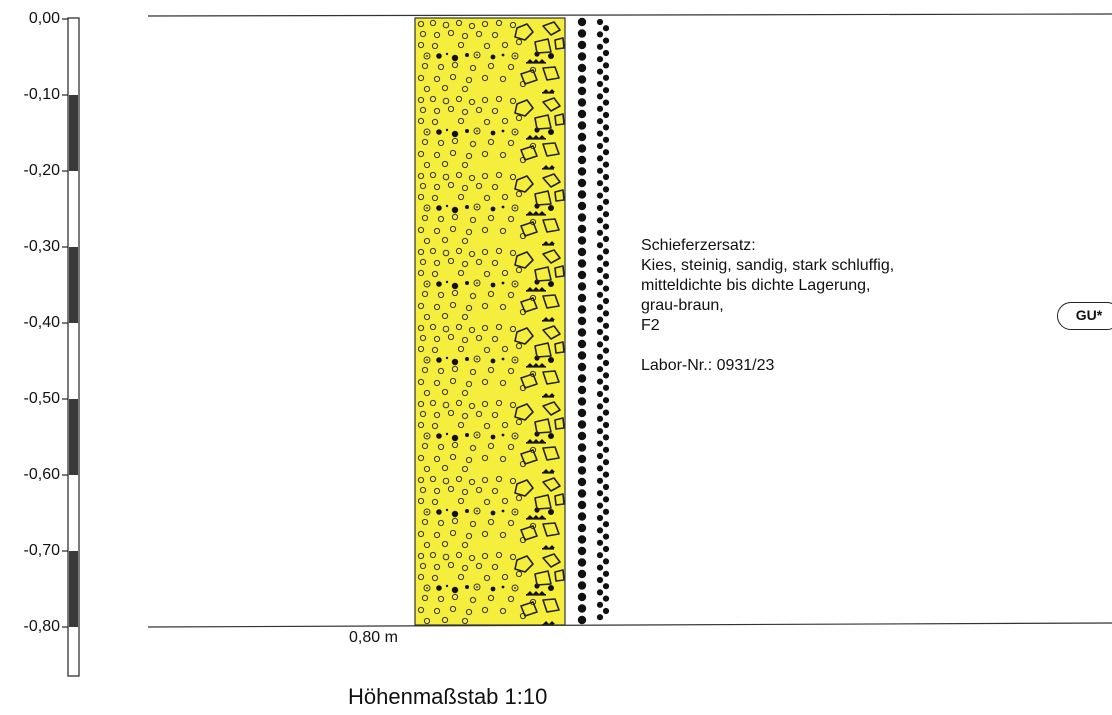 This screenshot has height=715, width=1112. What do you see at coordinates (41, 550) in the screenshot?
I see `depth-tick-label: -0,70` at bounding box center [41, 550].